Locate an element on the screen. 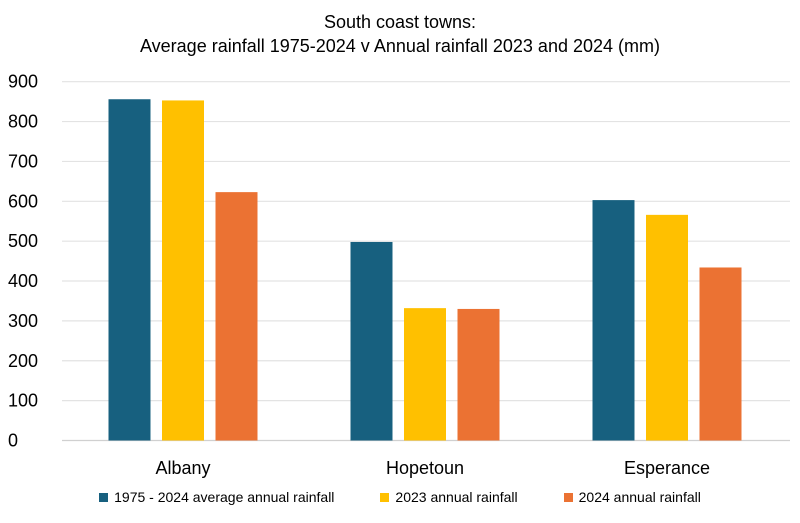 The width and height of the screenshot is (800, 523). legend-item: 2023 annual rainfall is located at coordinates (449, 497).